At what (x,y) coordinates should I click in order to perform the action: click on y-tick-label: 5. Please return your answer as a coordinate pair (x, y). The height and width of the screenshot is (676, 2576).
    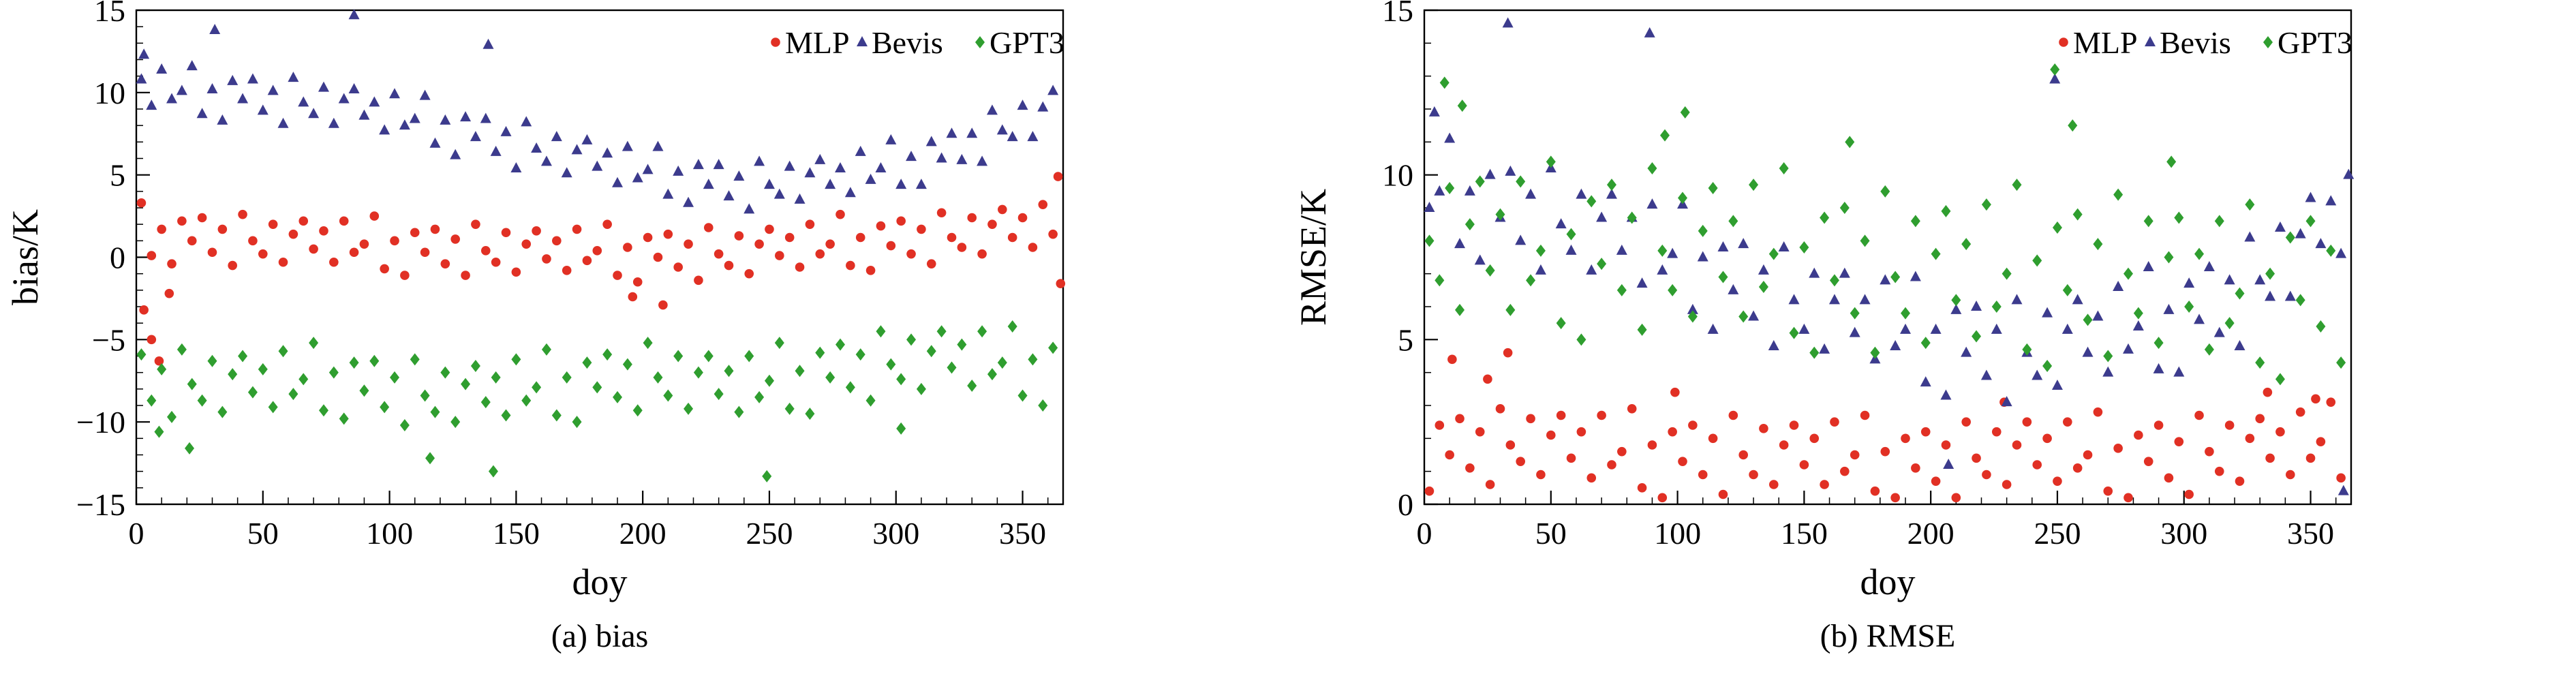
    Looking at the image, I should click on (1405, 339).